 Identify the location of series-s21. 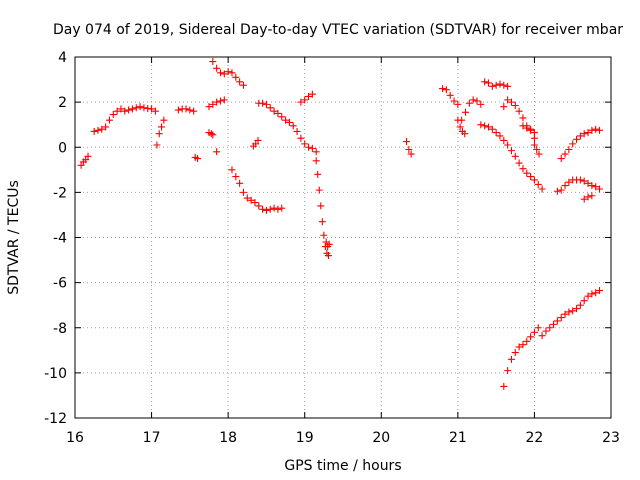
(511, 157).